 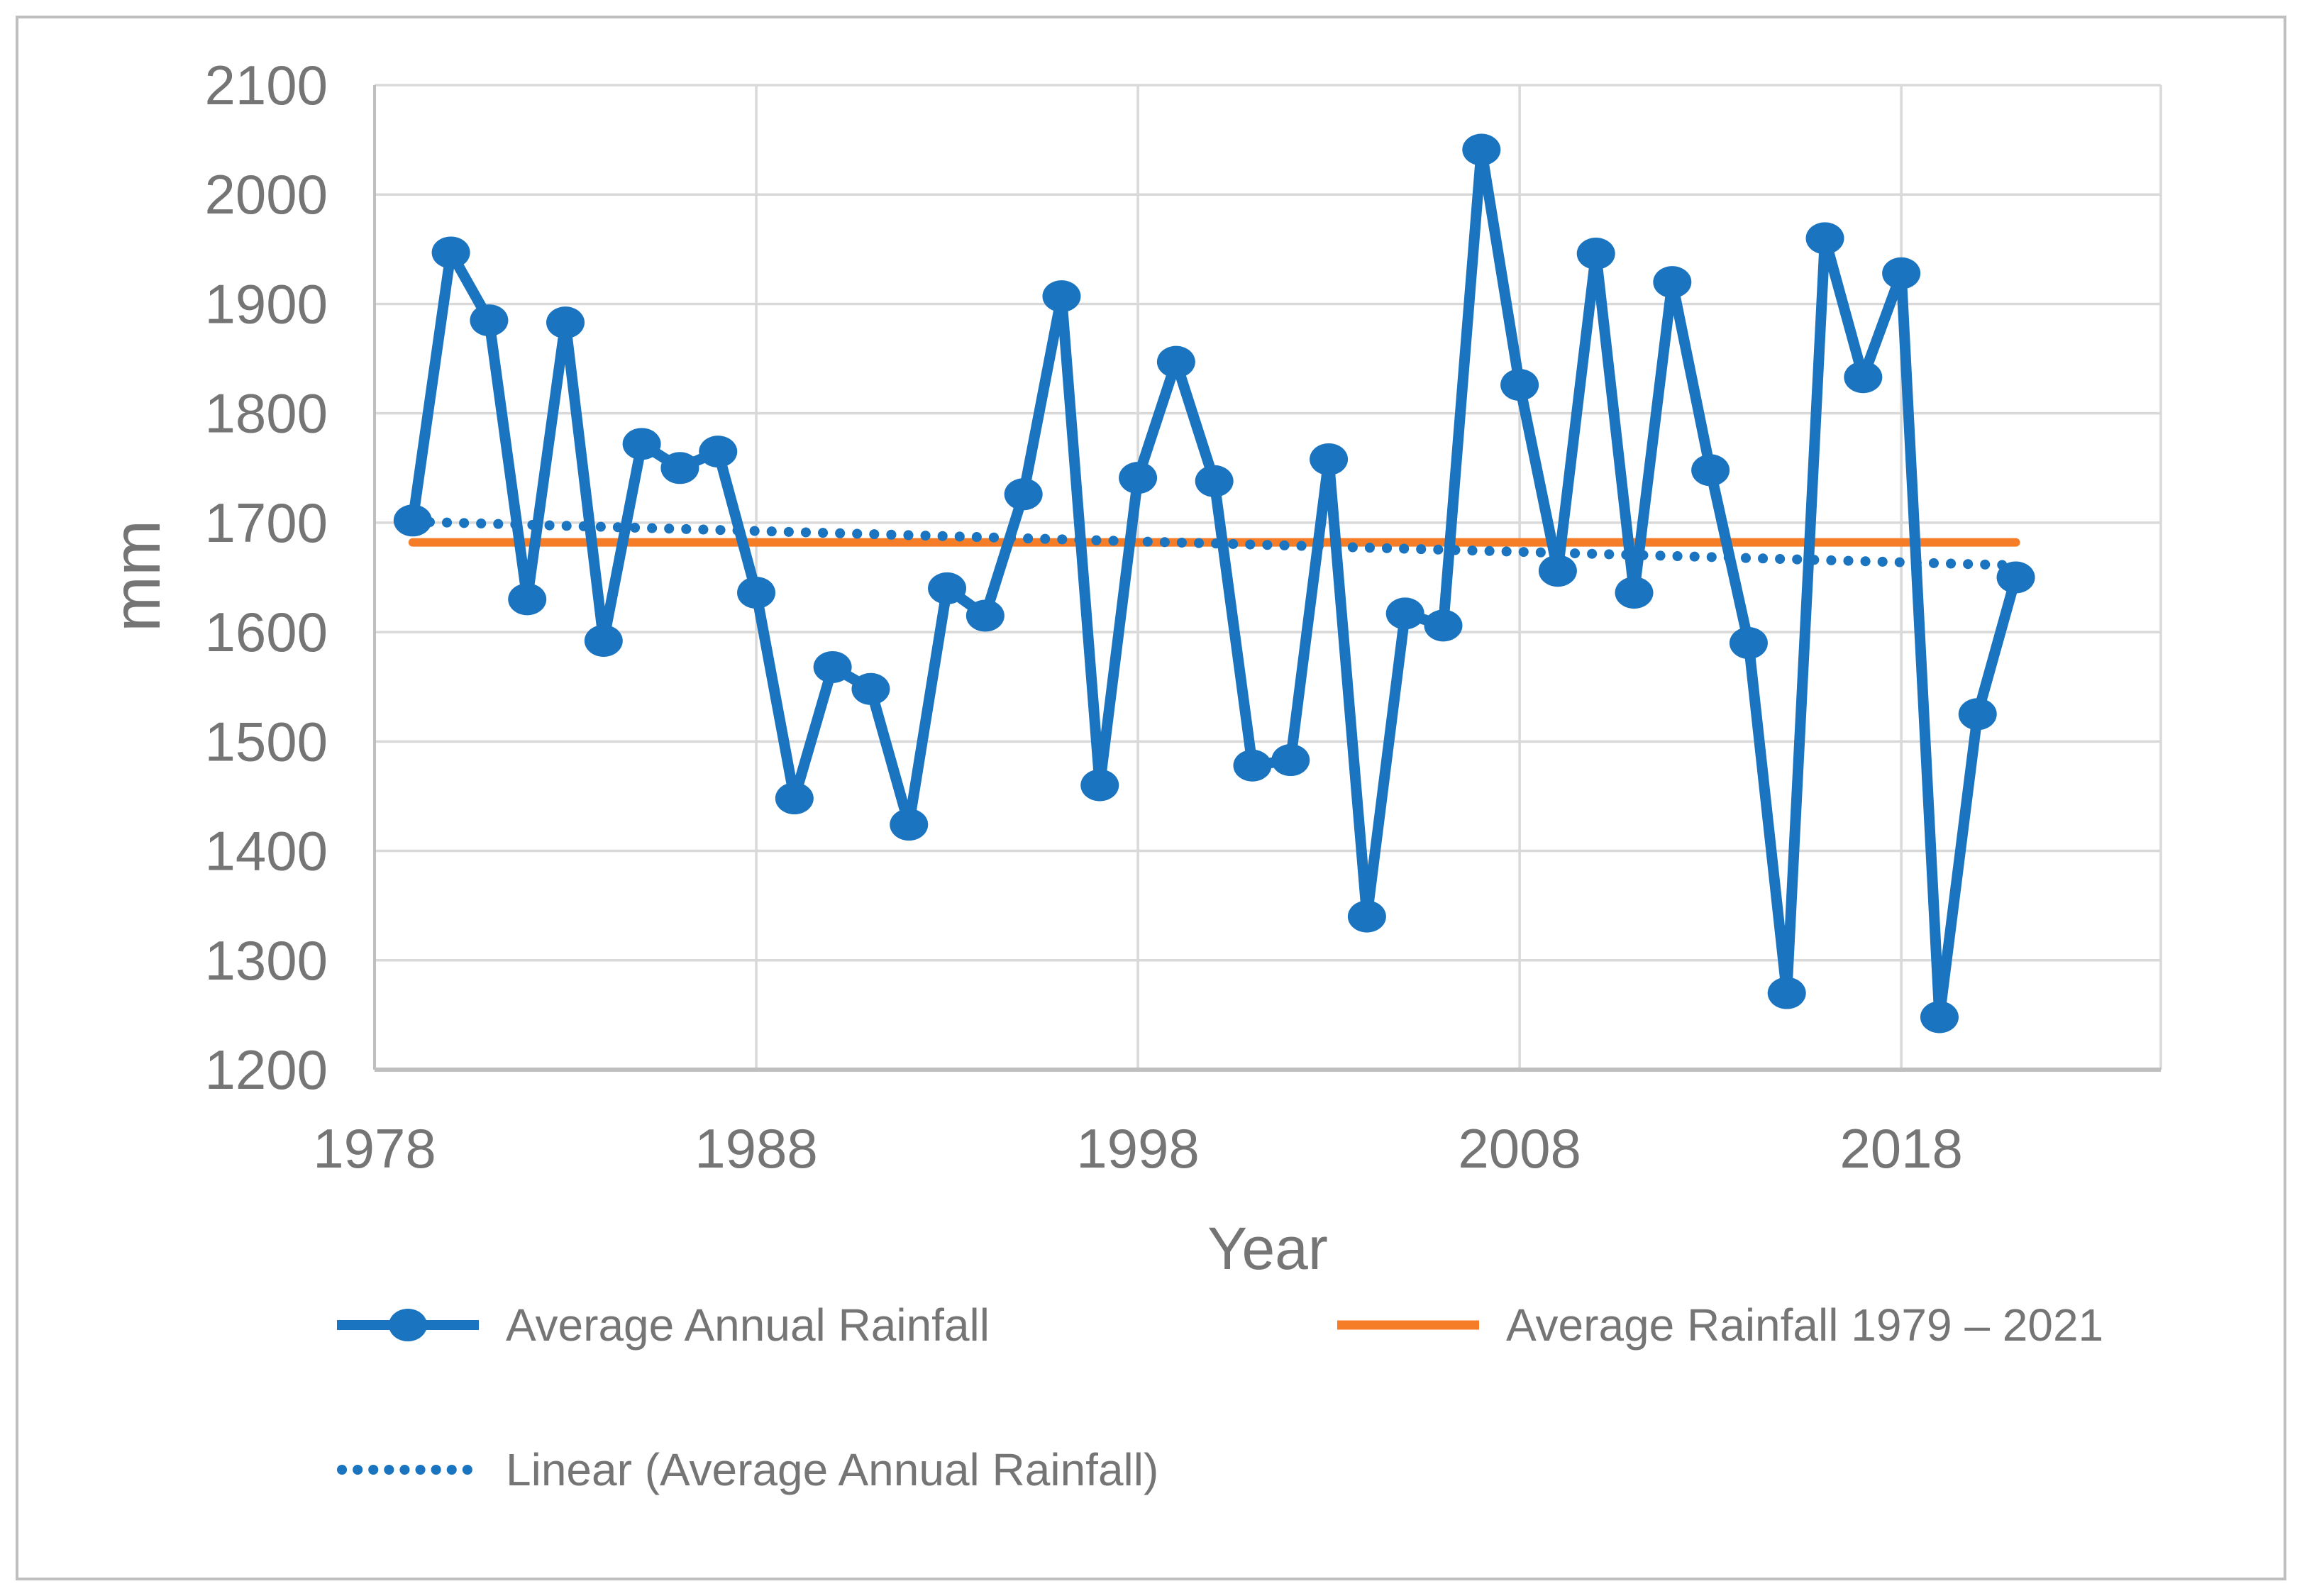 I want to click on x-tick-label: 1998, so click(x=1138, y=1148).